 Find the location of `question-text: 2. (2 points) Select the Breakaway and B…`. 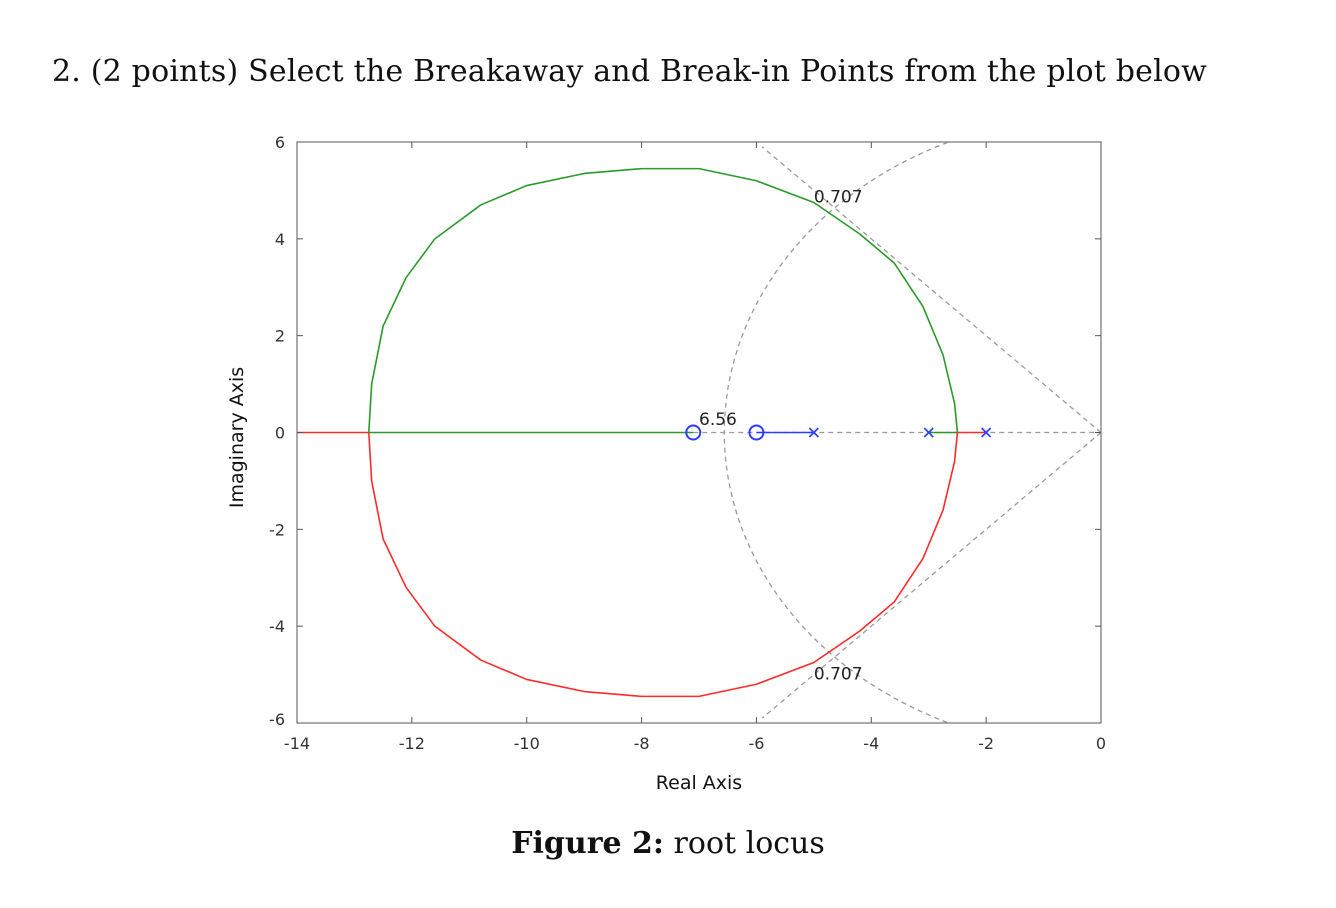

question-text: 2. (2 points) Select the Breakaway and B… is located at coordinates (630, 71).